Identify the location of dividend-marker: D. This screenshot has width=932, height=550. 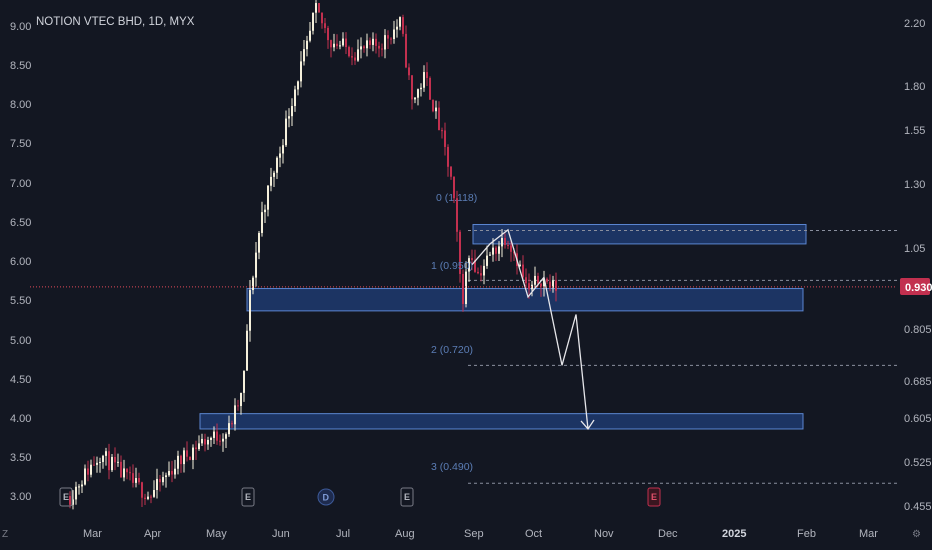
(326, 497).